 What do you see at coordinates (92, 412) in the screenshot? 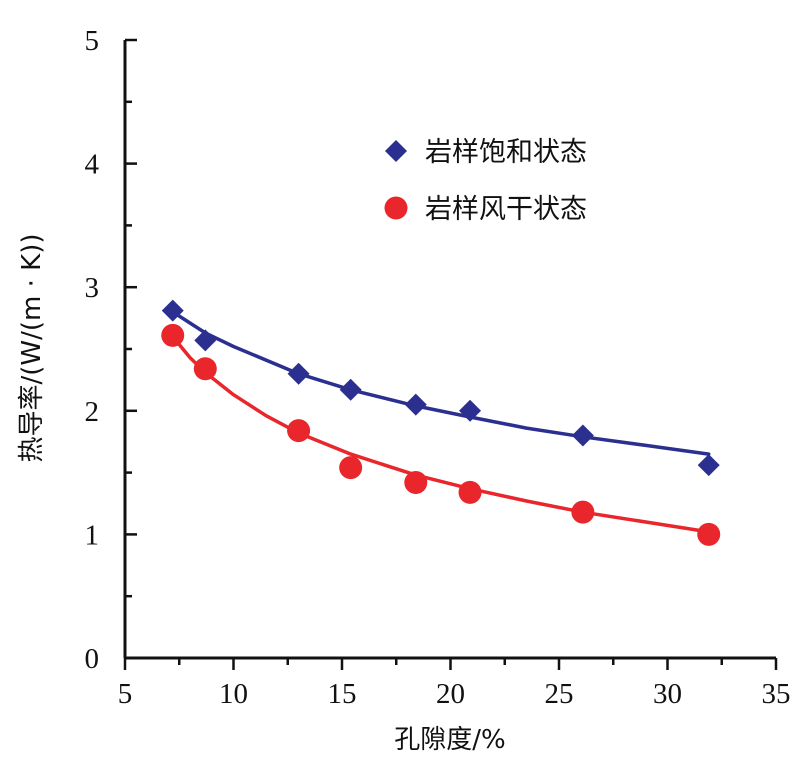
I see `y-tick-label: 2` at bounding box center [92, 412].